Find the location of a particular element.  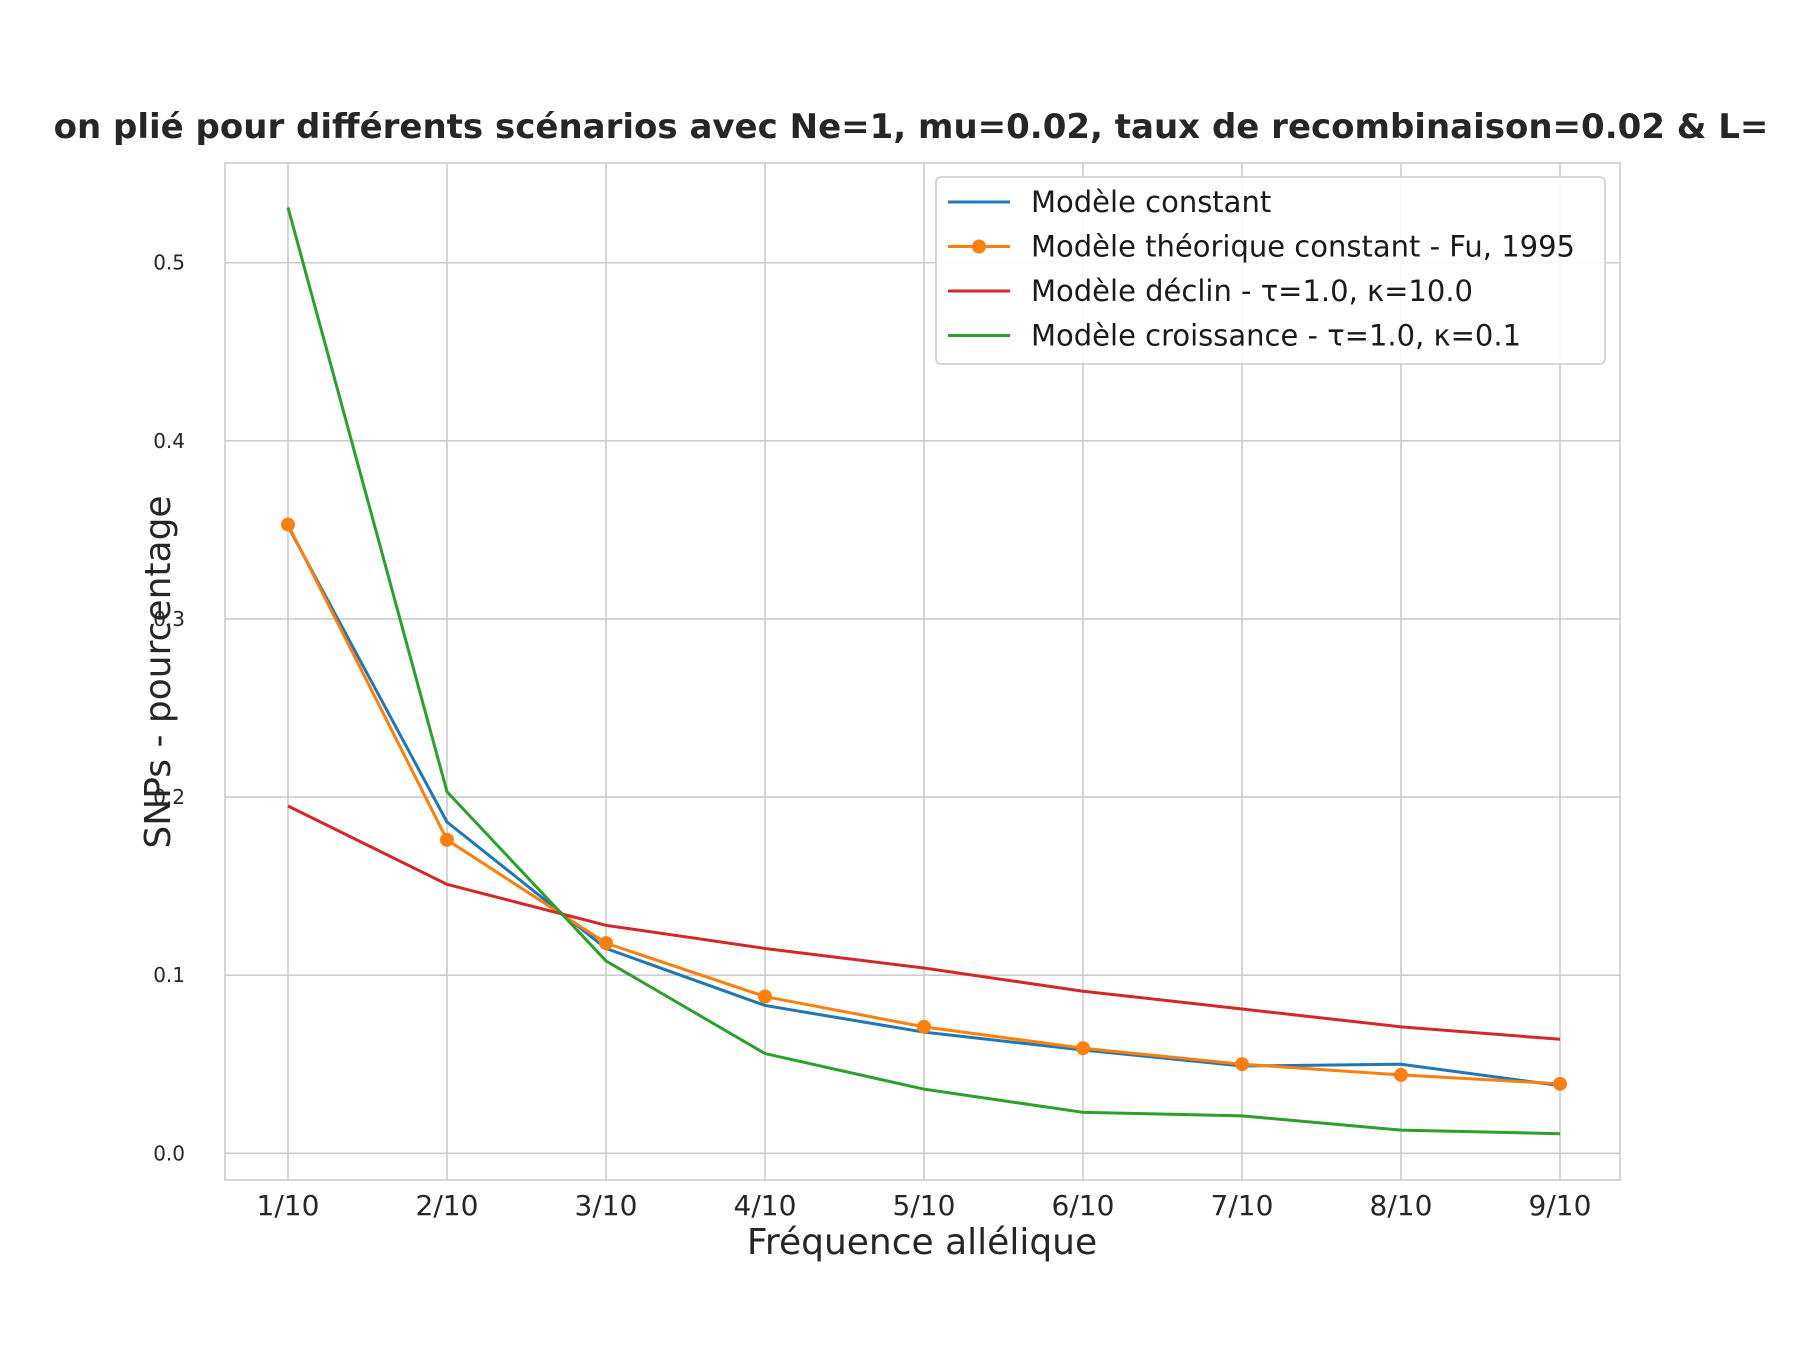

y-ticks: 0.0 0.1 0.2 0.3 0.4 0.5 is located at coordinates (169, 708).